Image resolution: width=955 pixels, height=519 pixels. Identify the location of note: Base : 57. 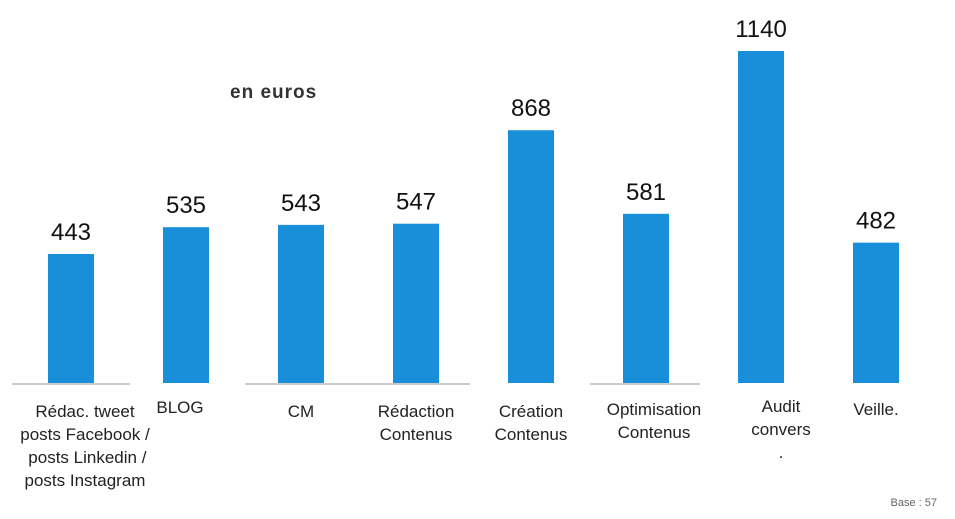
(913, 503).